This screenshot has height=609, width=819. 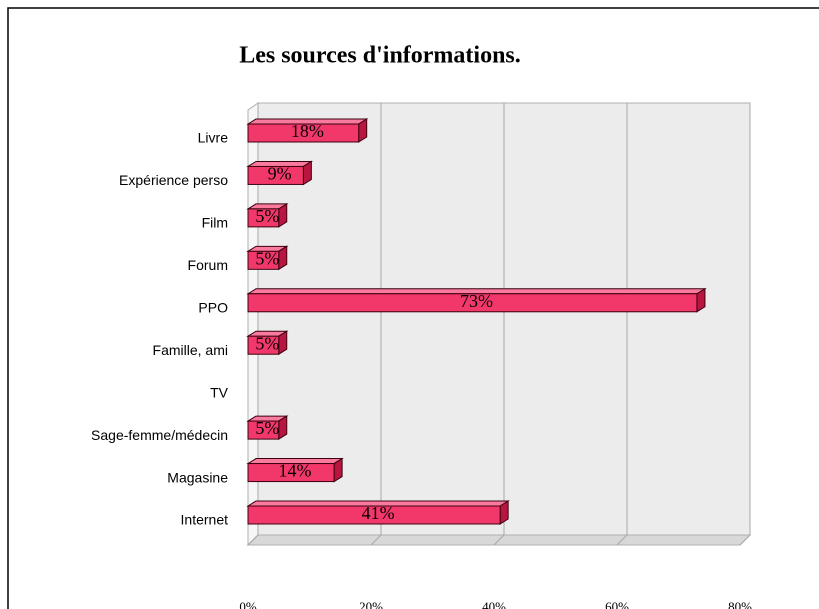 I want to click on y-tick-label: Sage-femme/médecin, so click(x=159, y=435).